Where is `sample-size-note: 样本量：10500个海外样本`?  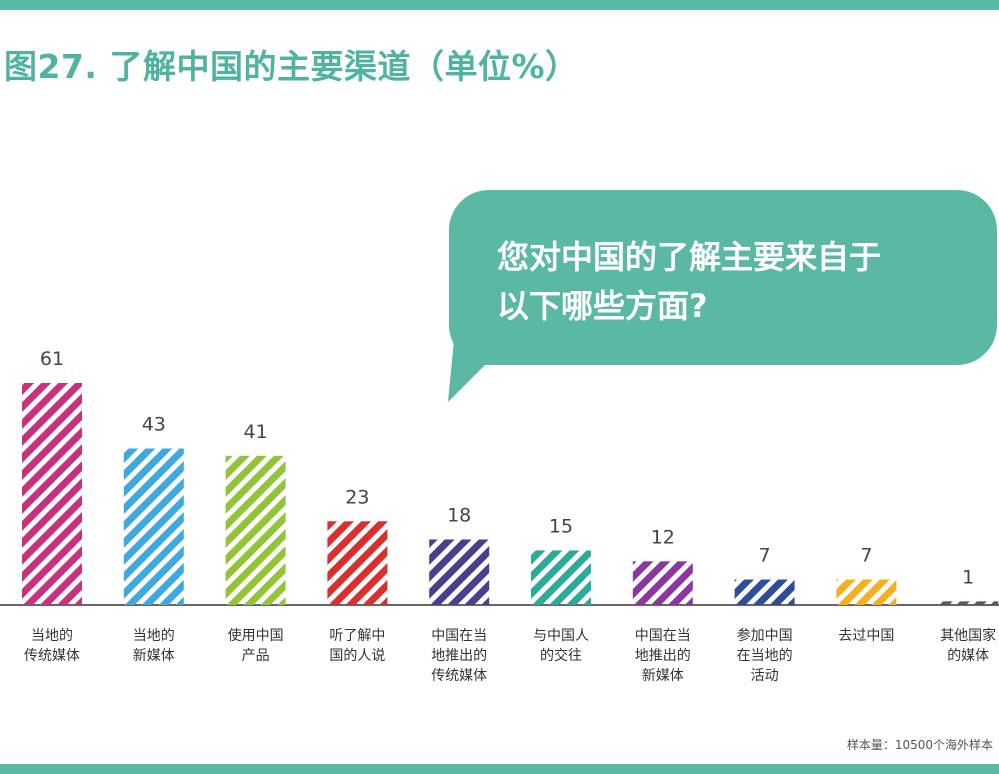 sample-size-note: 样本量：10500个海外样本 is located at coordinates (919, 745).